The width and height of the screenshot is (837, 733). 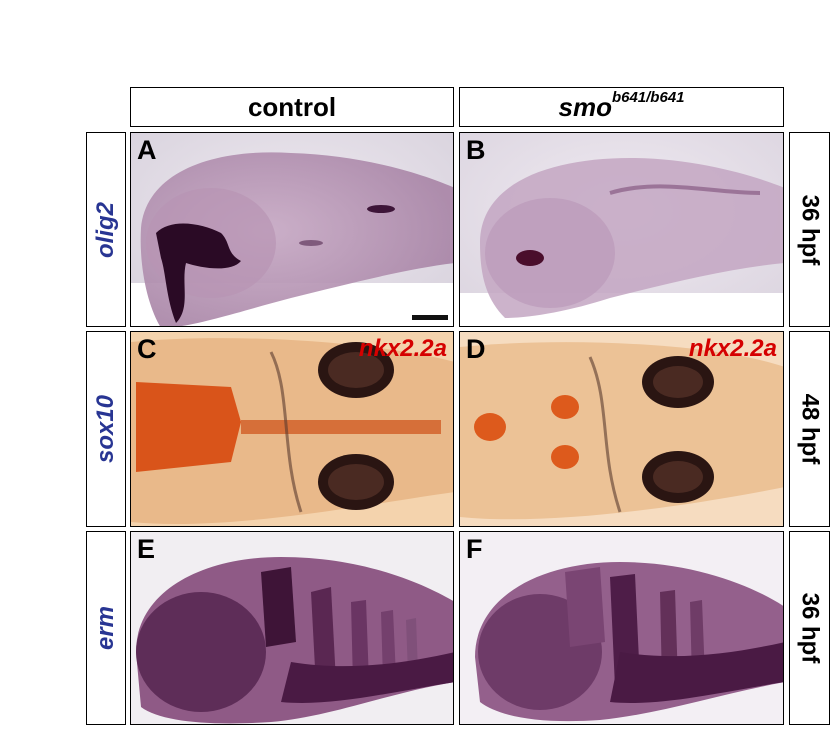 I want to click on column-header-mutant: smob641/b641, so click(x=621, y=107).